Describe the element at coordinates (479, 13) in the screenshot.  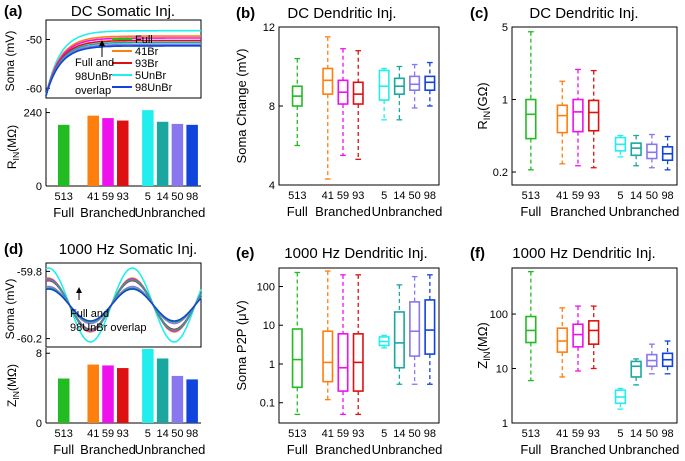
I see `panel-letter: (c)` at that location.